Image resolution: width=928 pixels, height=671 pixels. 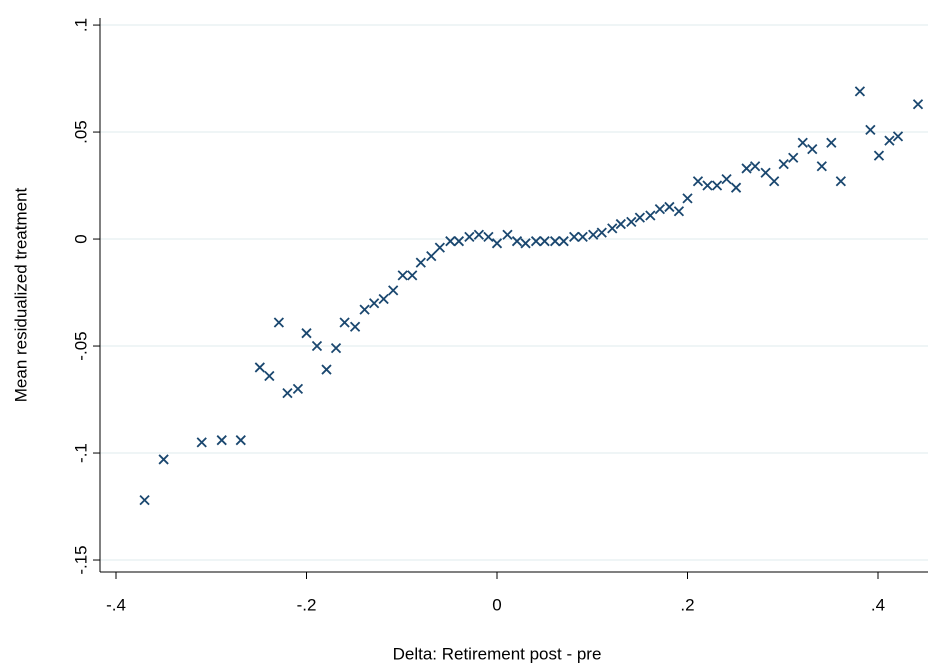 What do you see at coordinates (497, 653) in the screenshot?
I see `x-axis-label: Delta: Retirement post - pre` at bounding box center [497, 653].